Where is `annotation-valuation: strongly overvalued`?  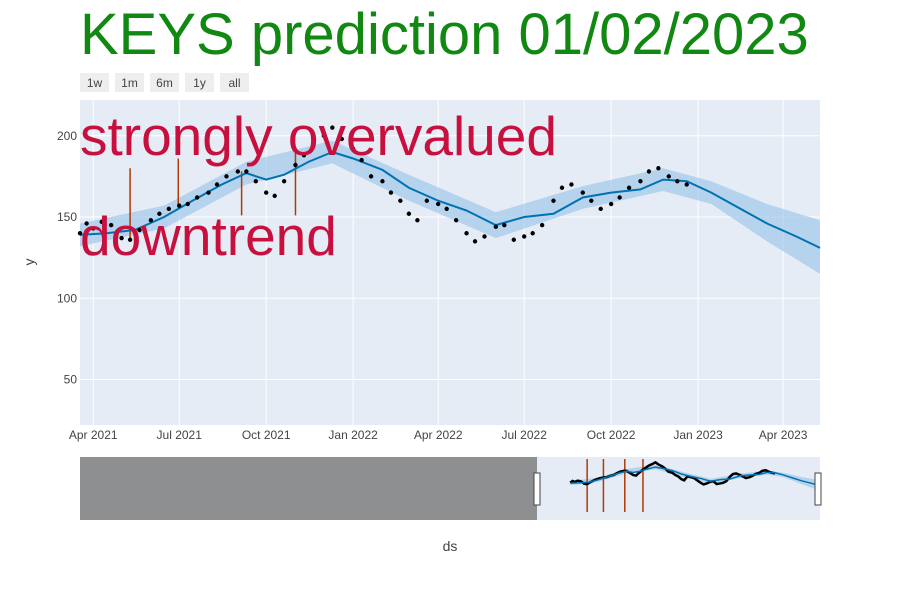
annotation-valuation: strongly overvalued is located at coordinates (318, 136).